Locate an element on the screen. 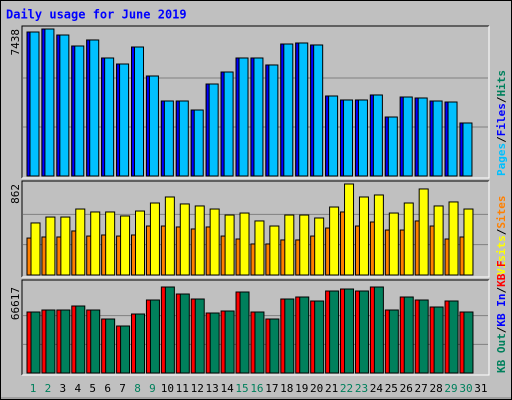 Image resolution: width=512 pixels, height=400 pixels. x-tick-label: 25 is located at coordinates (391, 388).